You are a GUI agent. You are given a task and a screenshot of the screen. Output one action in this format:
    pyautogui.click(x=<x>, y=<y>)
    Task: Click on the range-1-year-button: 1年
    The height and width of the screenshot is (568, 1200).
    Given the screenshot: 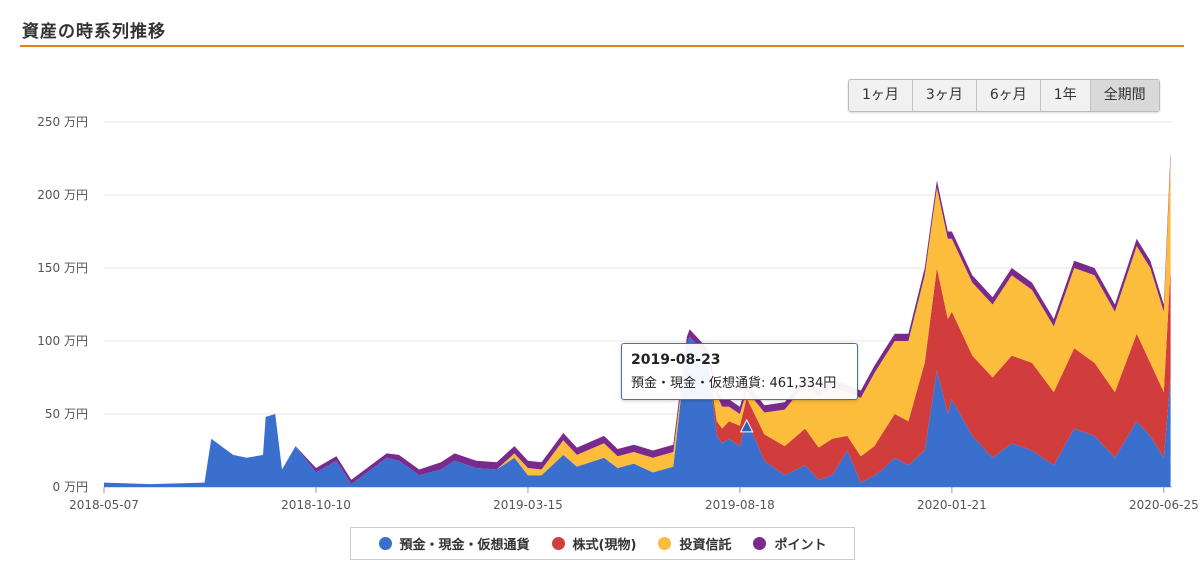 What is the action you would take?
    pyautogui.click(x=1066, y=95)
    